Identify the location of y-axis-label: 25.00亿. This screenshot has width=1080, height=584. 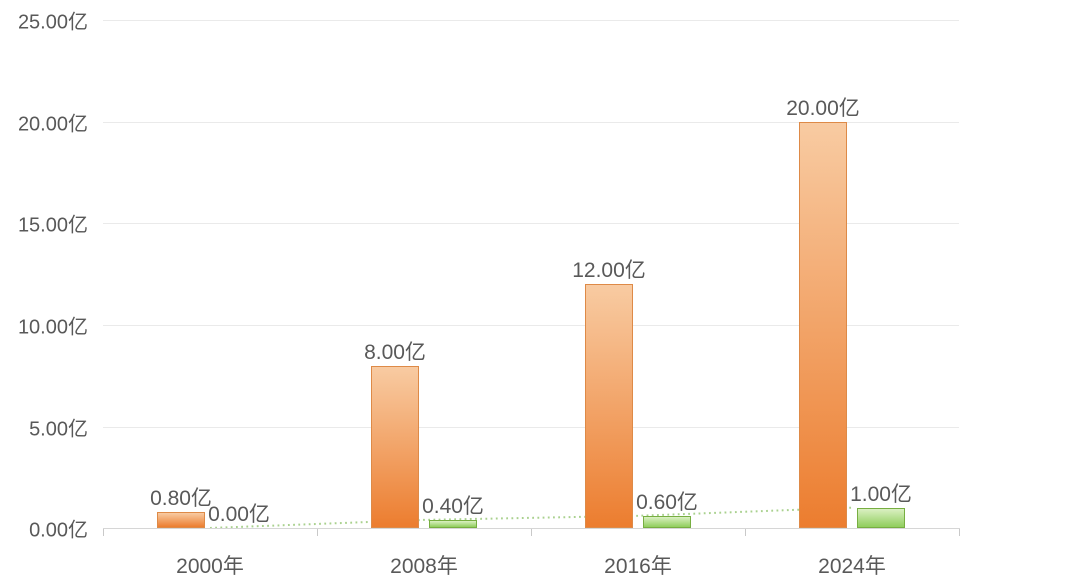
(52, 22).